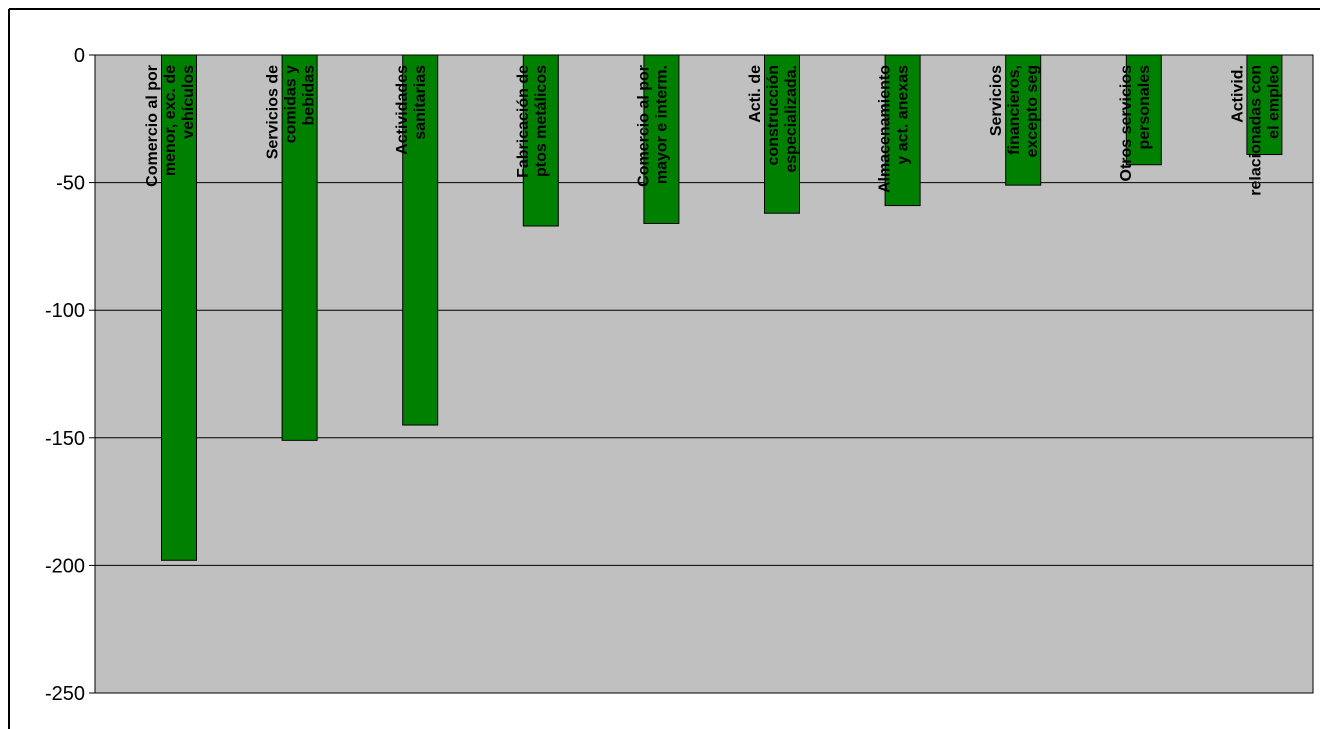  I want to click on category-label-line: Otros servicios, so click(1126, 123).